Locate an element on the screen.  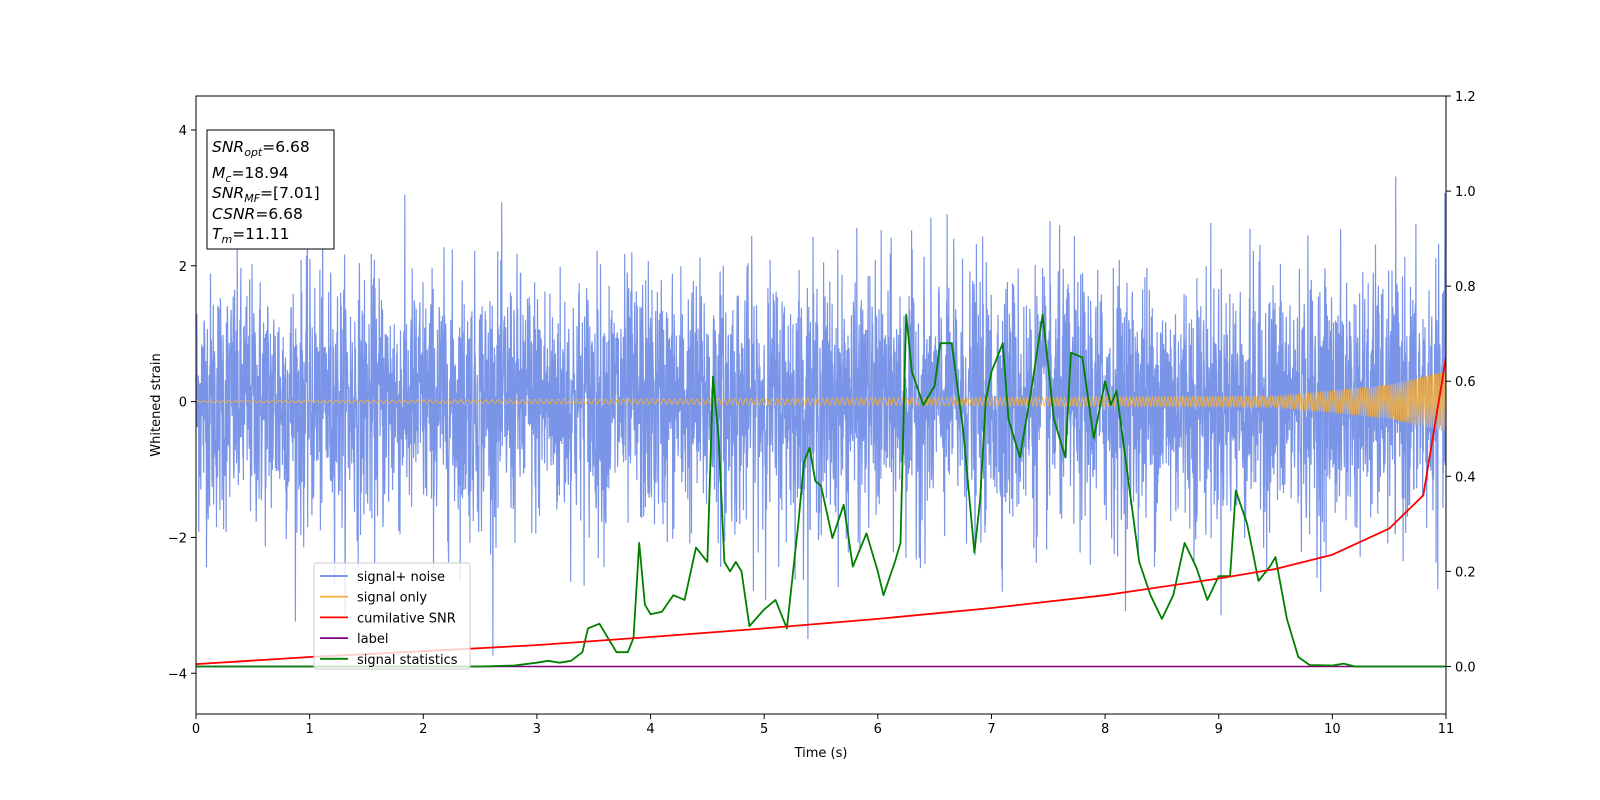
y-left-tick-label: 2 is located at coordinates (183, 267).